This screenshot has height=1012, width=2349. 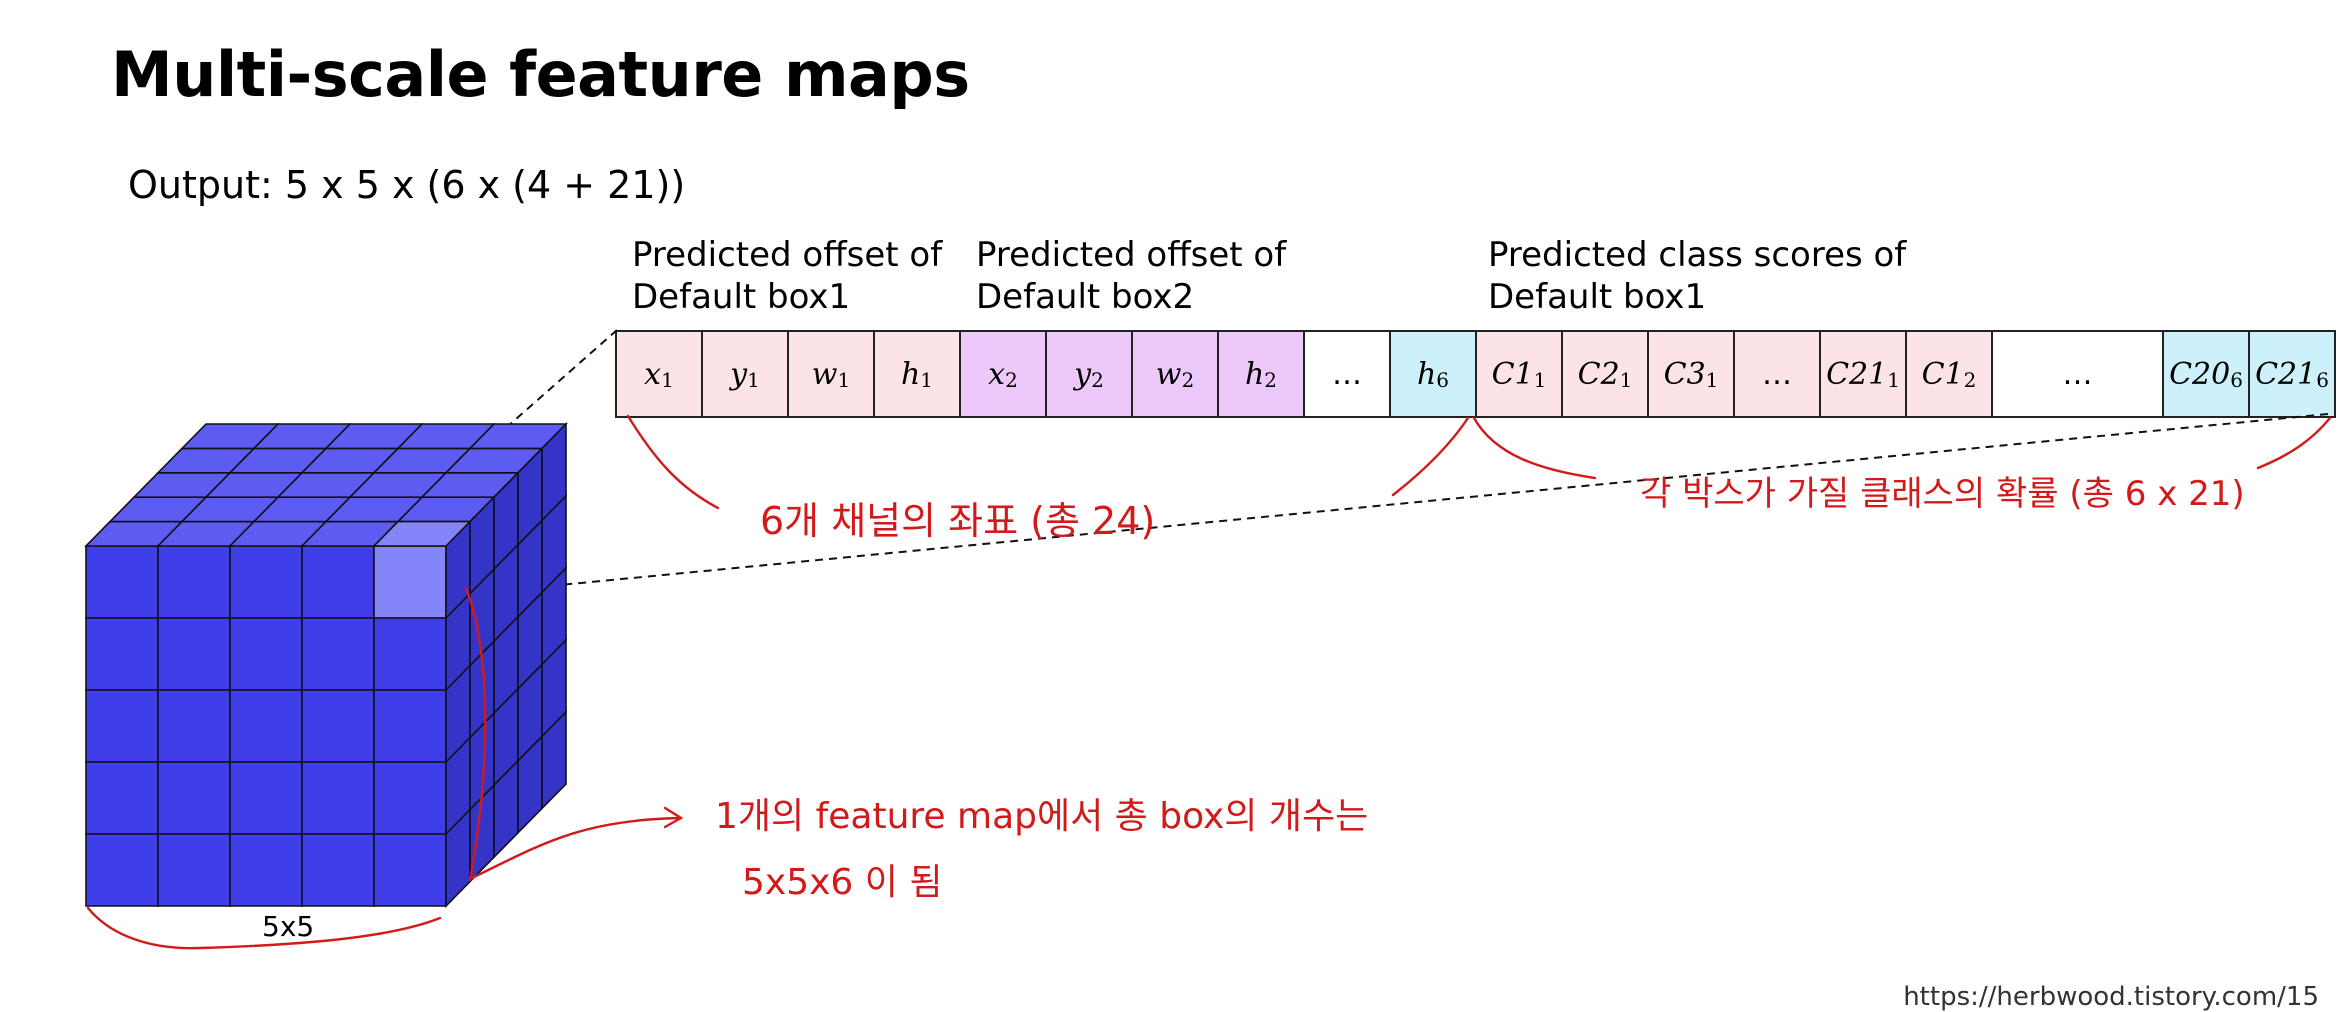 I want to click on channel-cell-symbol: C2, so click(x=1598, y=374).